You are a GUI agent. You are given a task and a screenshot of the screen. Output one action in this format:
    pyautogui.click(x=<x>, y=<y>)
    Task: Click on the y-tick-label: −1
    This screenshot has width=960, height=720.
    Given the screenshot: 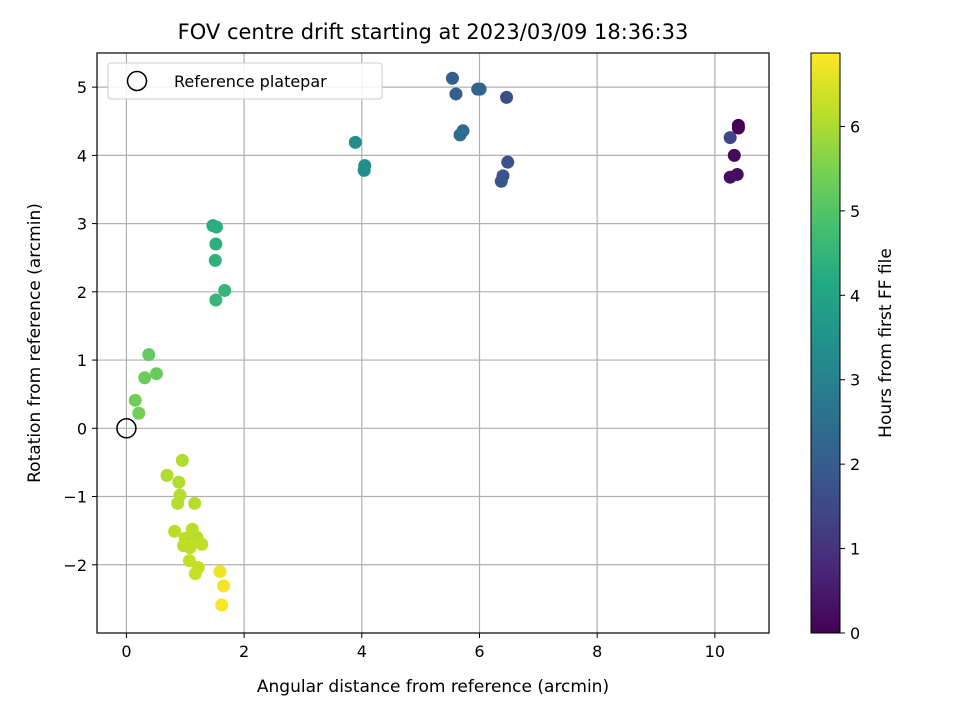 What is the action you would take?
    pyautogui.click(x=75, y=497)
    